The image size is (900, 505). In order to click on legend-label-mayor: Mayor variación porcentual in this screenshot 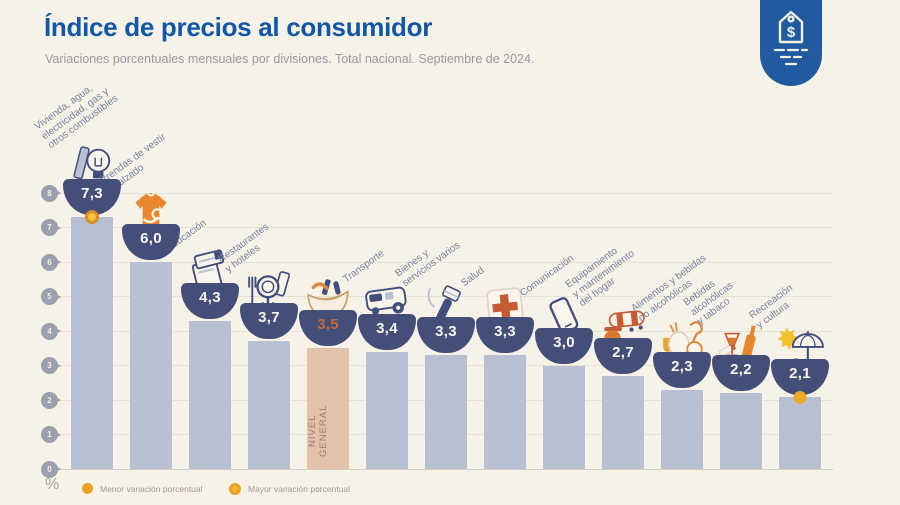, I will do `click(299, 489)`.